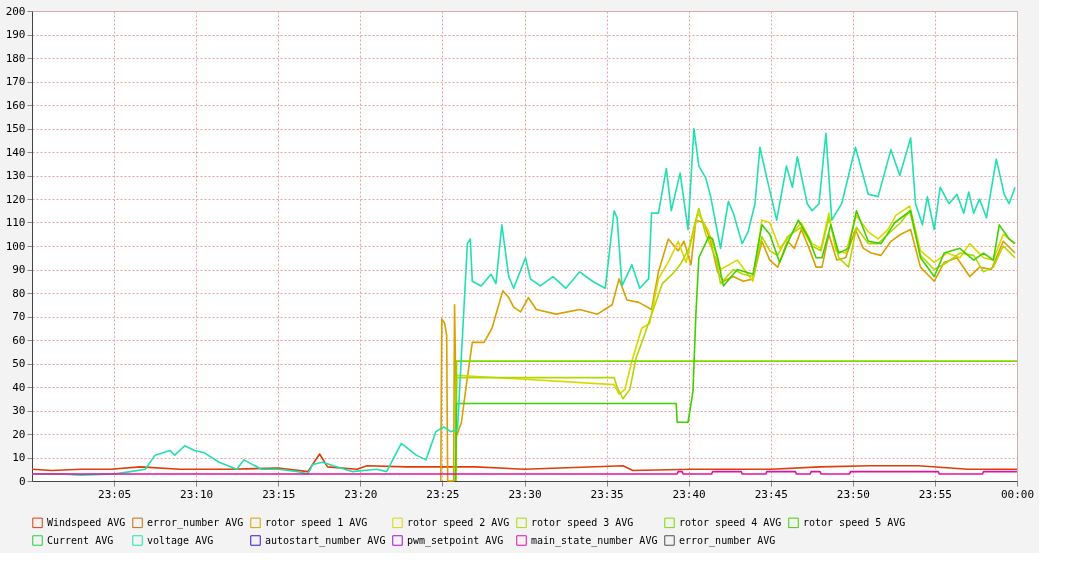 This screenshot has height=569, width=1081. What do you see at coordinates (316, 522) in the screenshot?
I see `legend-label: rotor speed 1 AVG` at bounding box center [316, 522].